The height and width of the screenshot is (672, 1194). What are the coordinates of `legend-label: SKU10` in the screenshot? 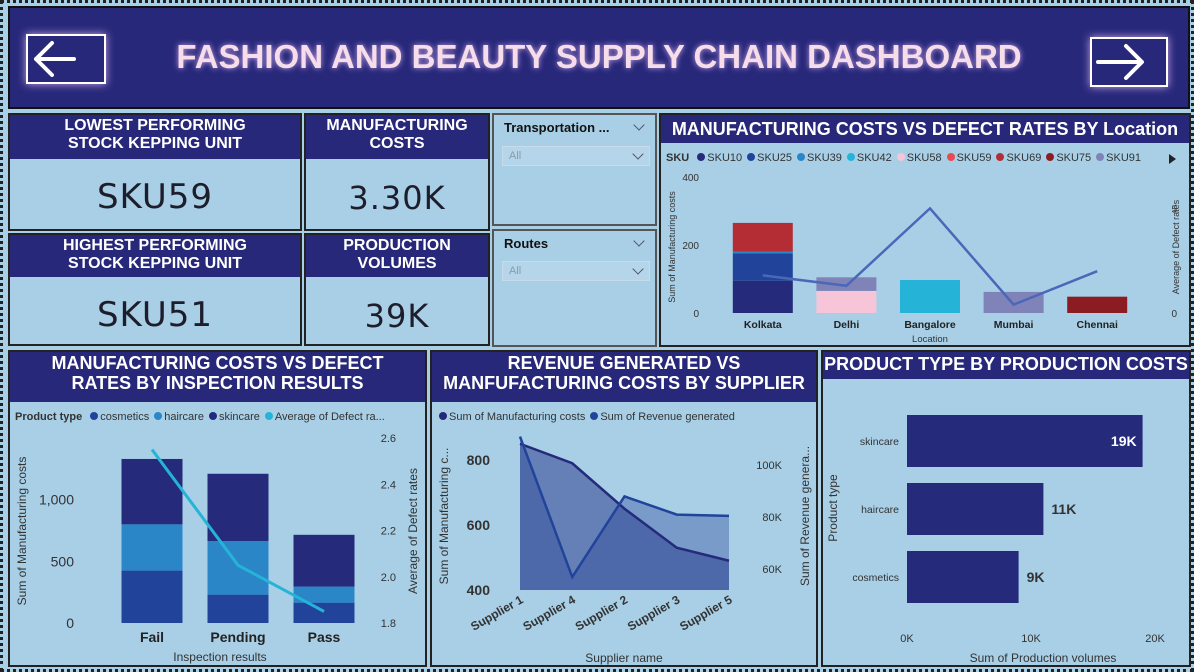 It's located at (725, 158).